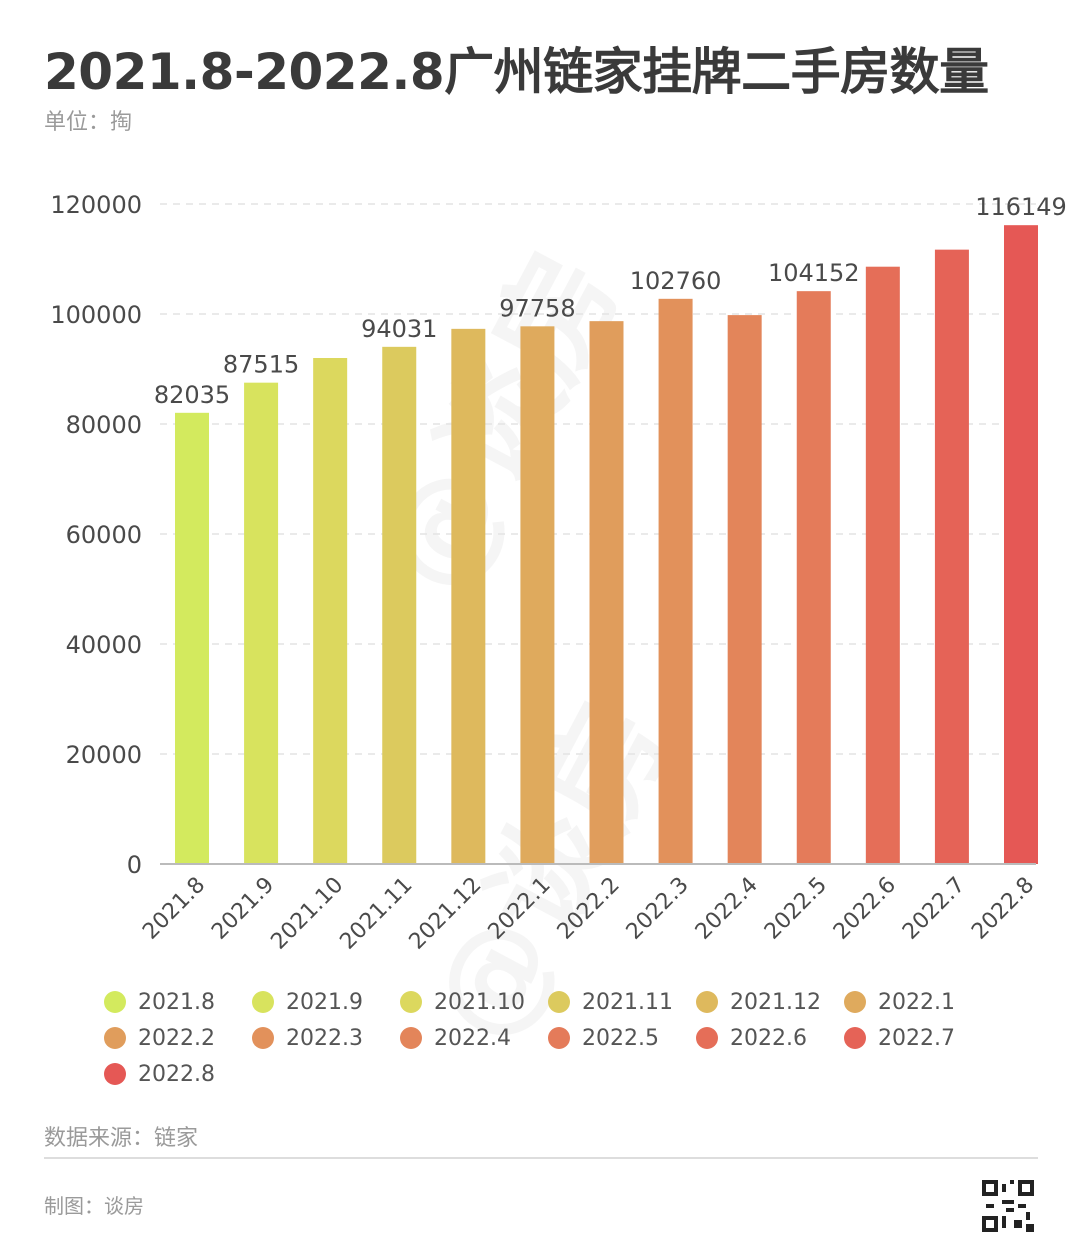  What do you see at coordinates (134, 865) in the screenshot?
I see `y-tick-label: 0` at bounding box center [134, 865].